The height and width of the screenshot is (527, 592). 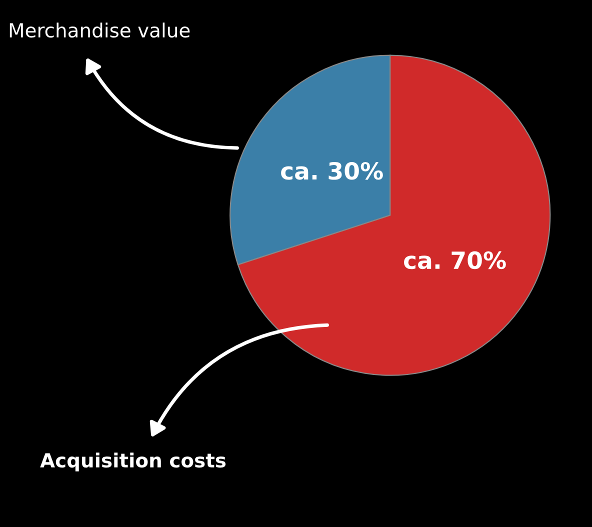 What do you see at coordinates (332, 171) in the screenshot?
I see `data-label: ca. 30%` at bounding box center [332, 171].